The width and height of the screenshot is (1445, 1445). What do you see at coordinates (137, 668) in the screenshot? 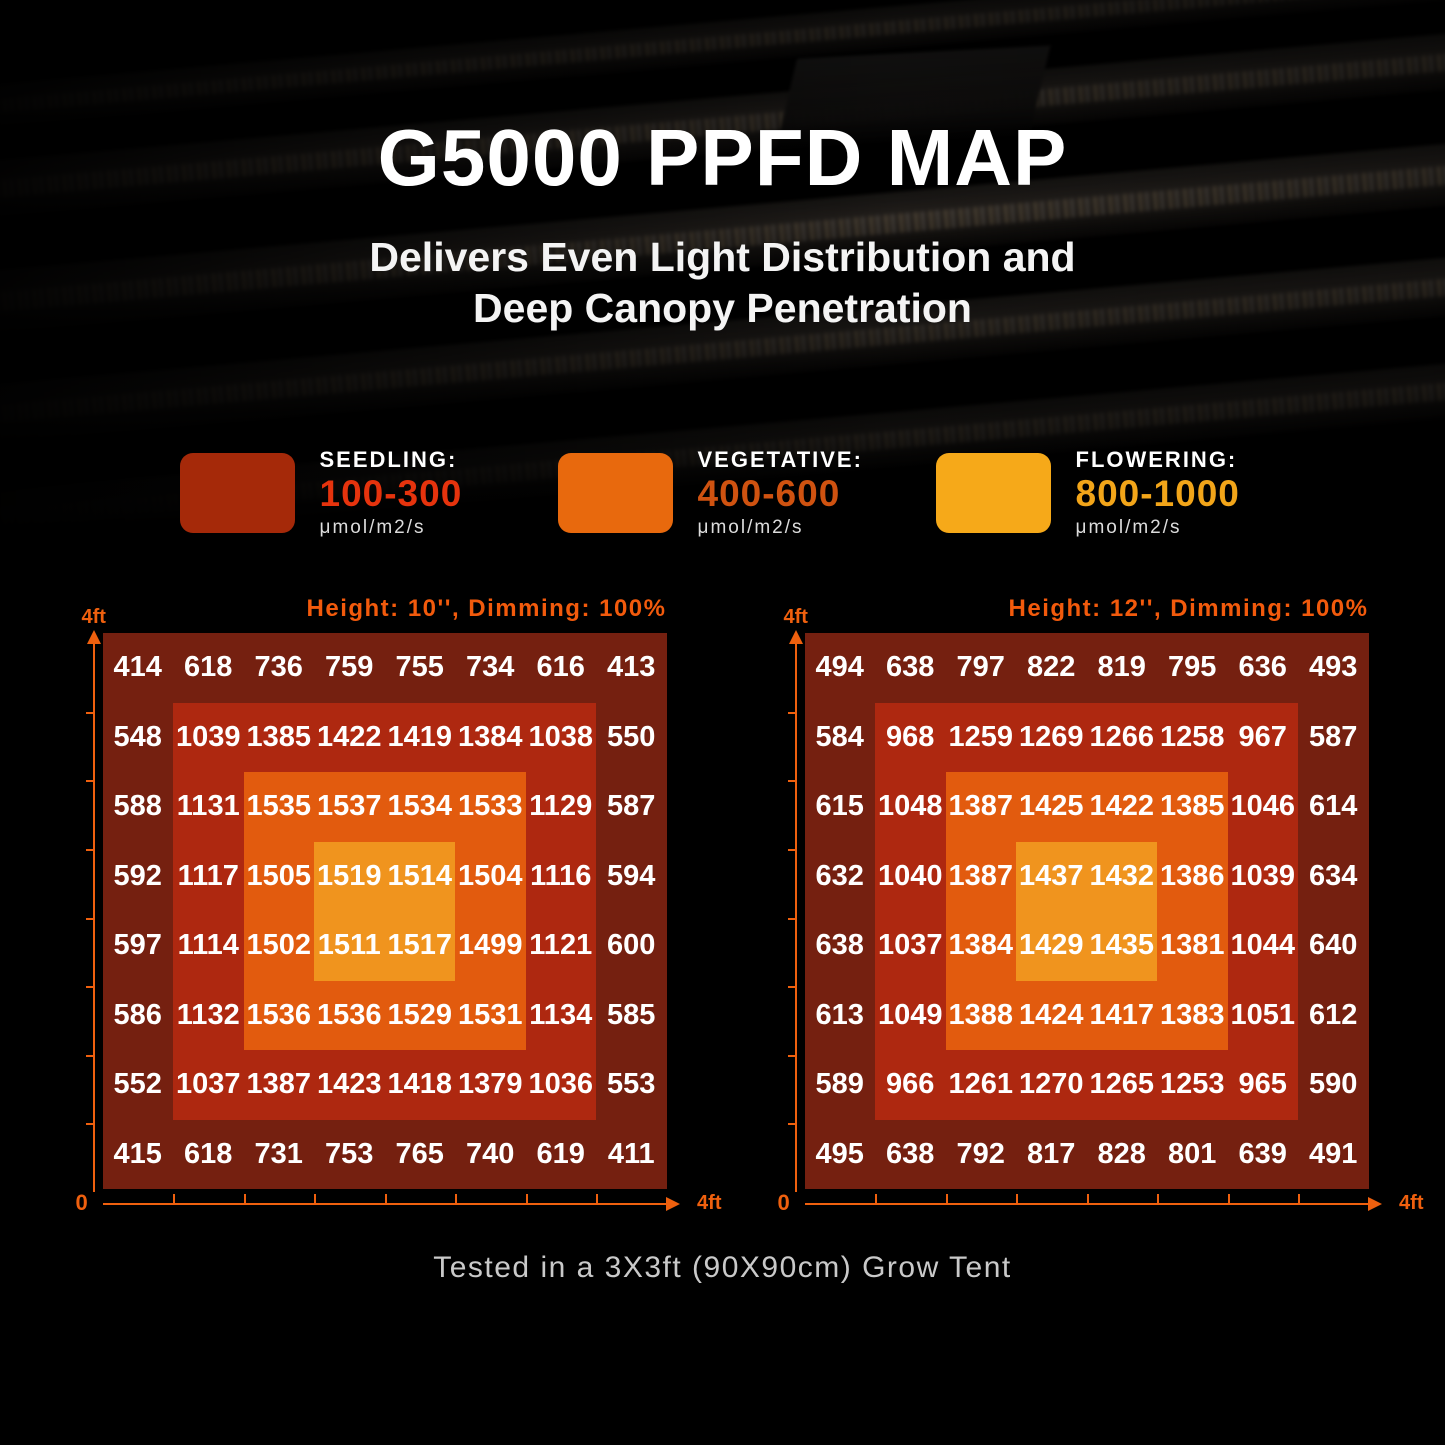
I see `heatmap-cell: 414` at bounding box center [137, 668].